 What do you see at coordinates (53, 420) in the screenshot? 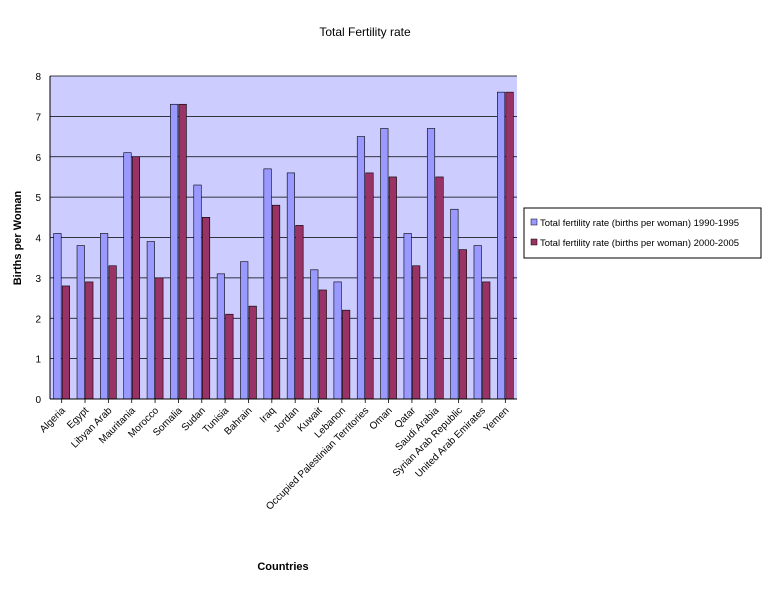
I see `x-tick-label: Algeria` at bounding box center [53, 420].